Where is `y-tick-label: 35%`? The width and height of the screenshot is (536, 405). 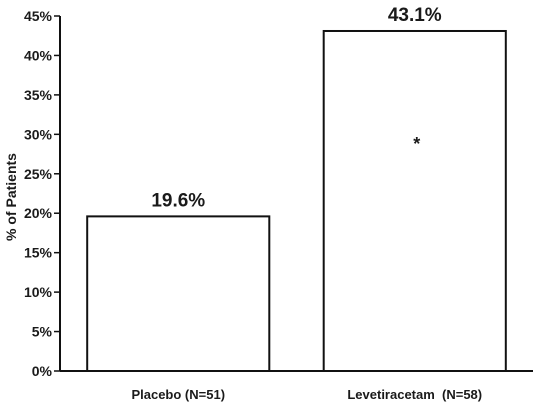
y-tick-label: 35% is located at coordinates (38, 95).